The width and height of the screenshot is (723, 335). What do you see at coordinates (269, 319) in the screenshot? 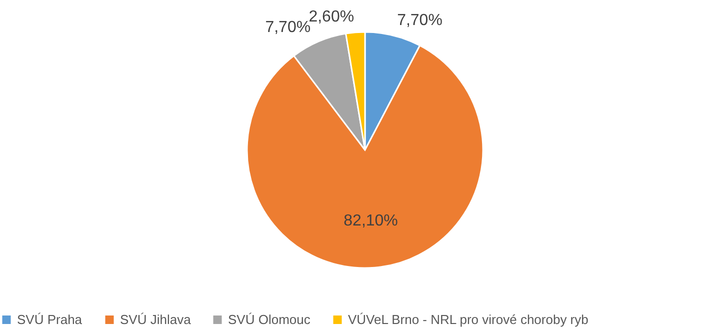
I see `legend-label: SVÚ Olomouc` at bounding box center [269, 319].